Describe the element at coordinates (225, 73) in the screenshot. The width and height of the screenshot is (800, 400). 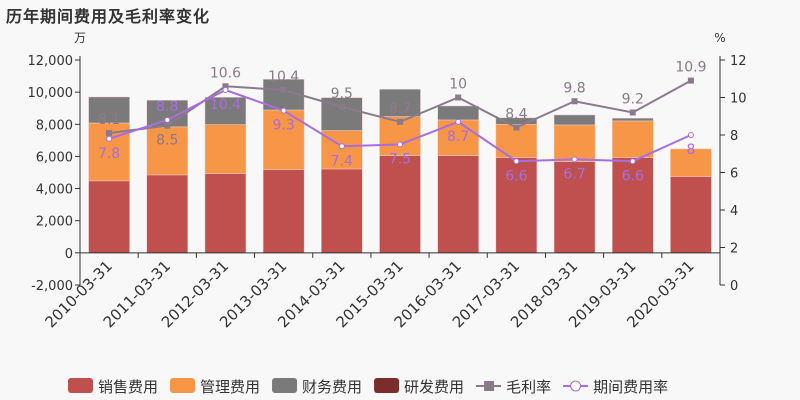
I see `data-label-毛利率: 10.6` at that location.